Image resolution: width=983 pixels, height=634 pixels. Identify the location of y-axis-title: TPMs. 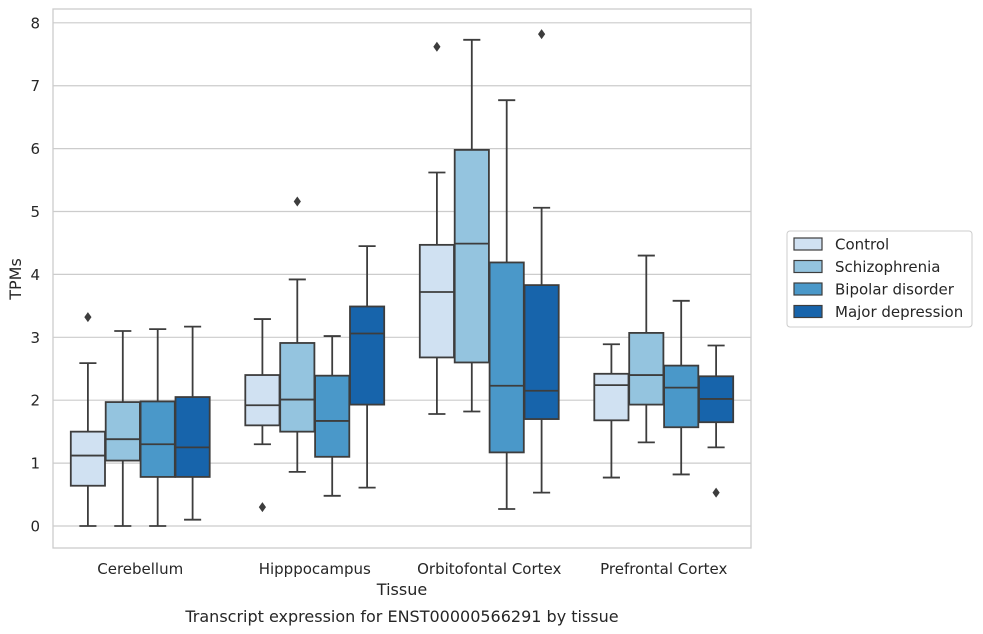
(15, 279).